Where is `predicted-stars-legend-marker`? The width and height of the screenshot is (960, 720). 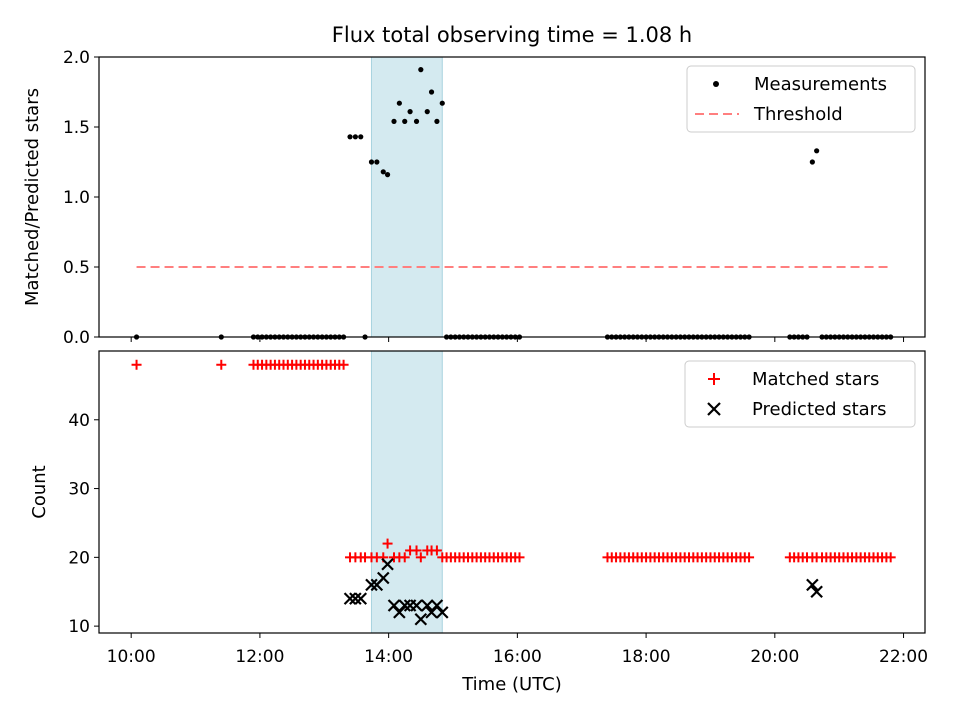 predicted-stars-legend-marker is located at coordinates (714, 409).